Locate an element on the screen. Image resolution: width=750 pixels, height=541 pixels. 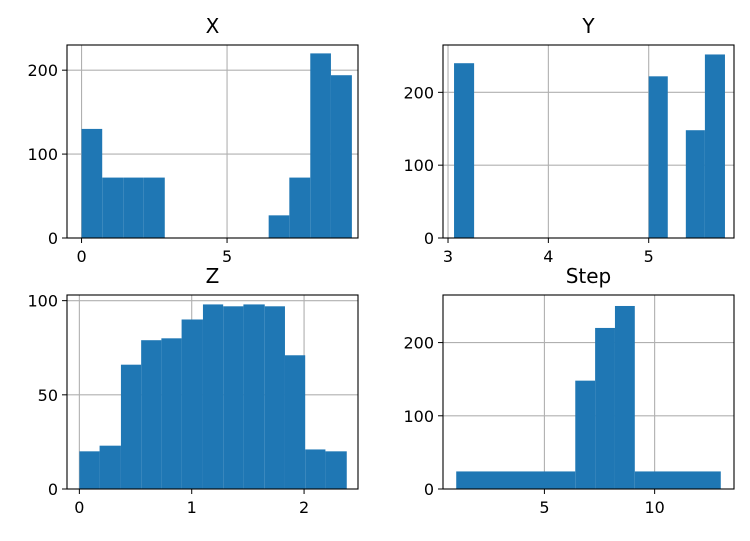
subplot-title: X is located at coordinates (213, 26).